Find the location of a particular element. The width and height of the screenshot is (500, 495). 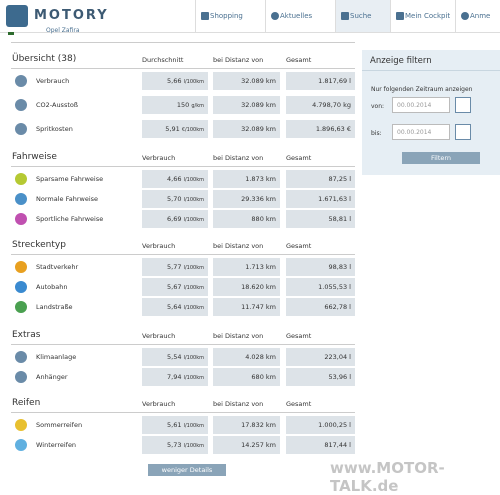

total-cell: 4.798,70 kg is located at coordinates (320, 105).